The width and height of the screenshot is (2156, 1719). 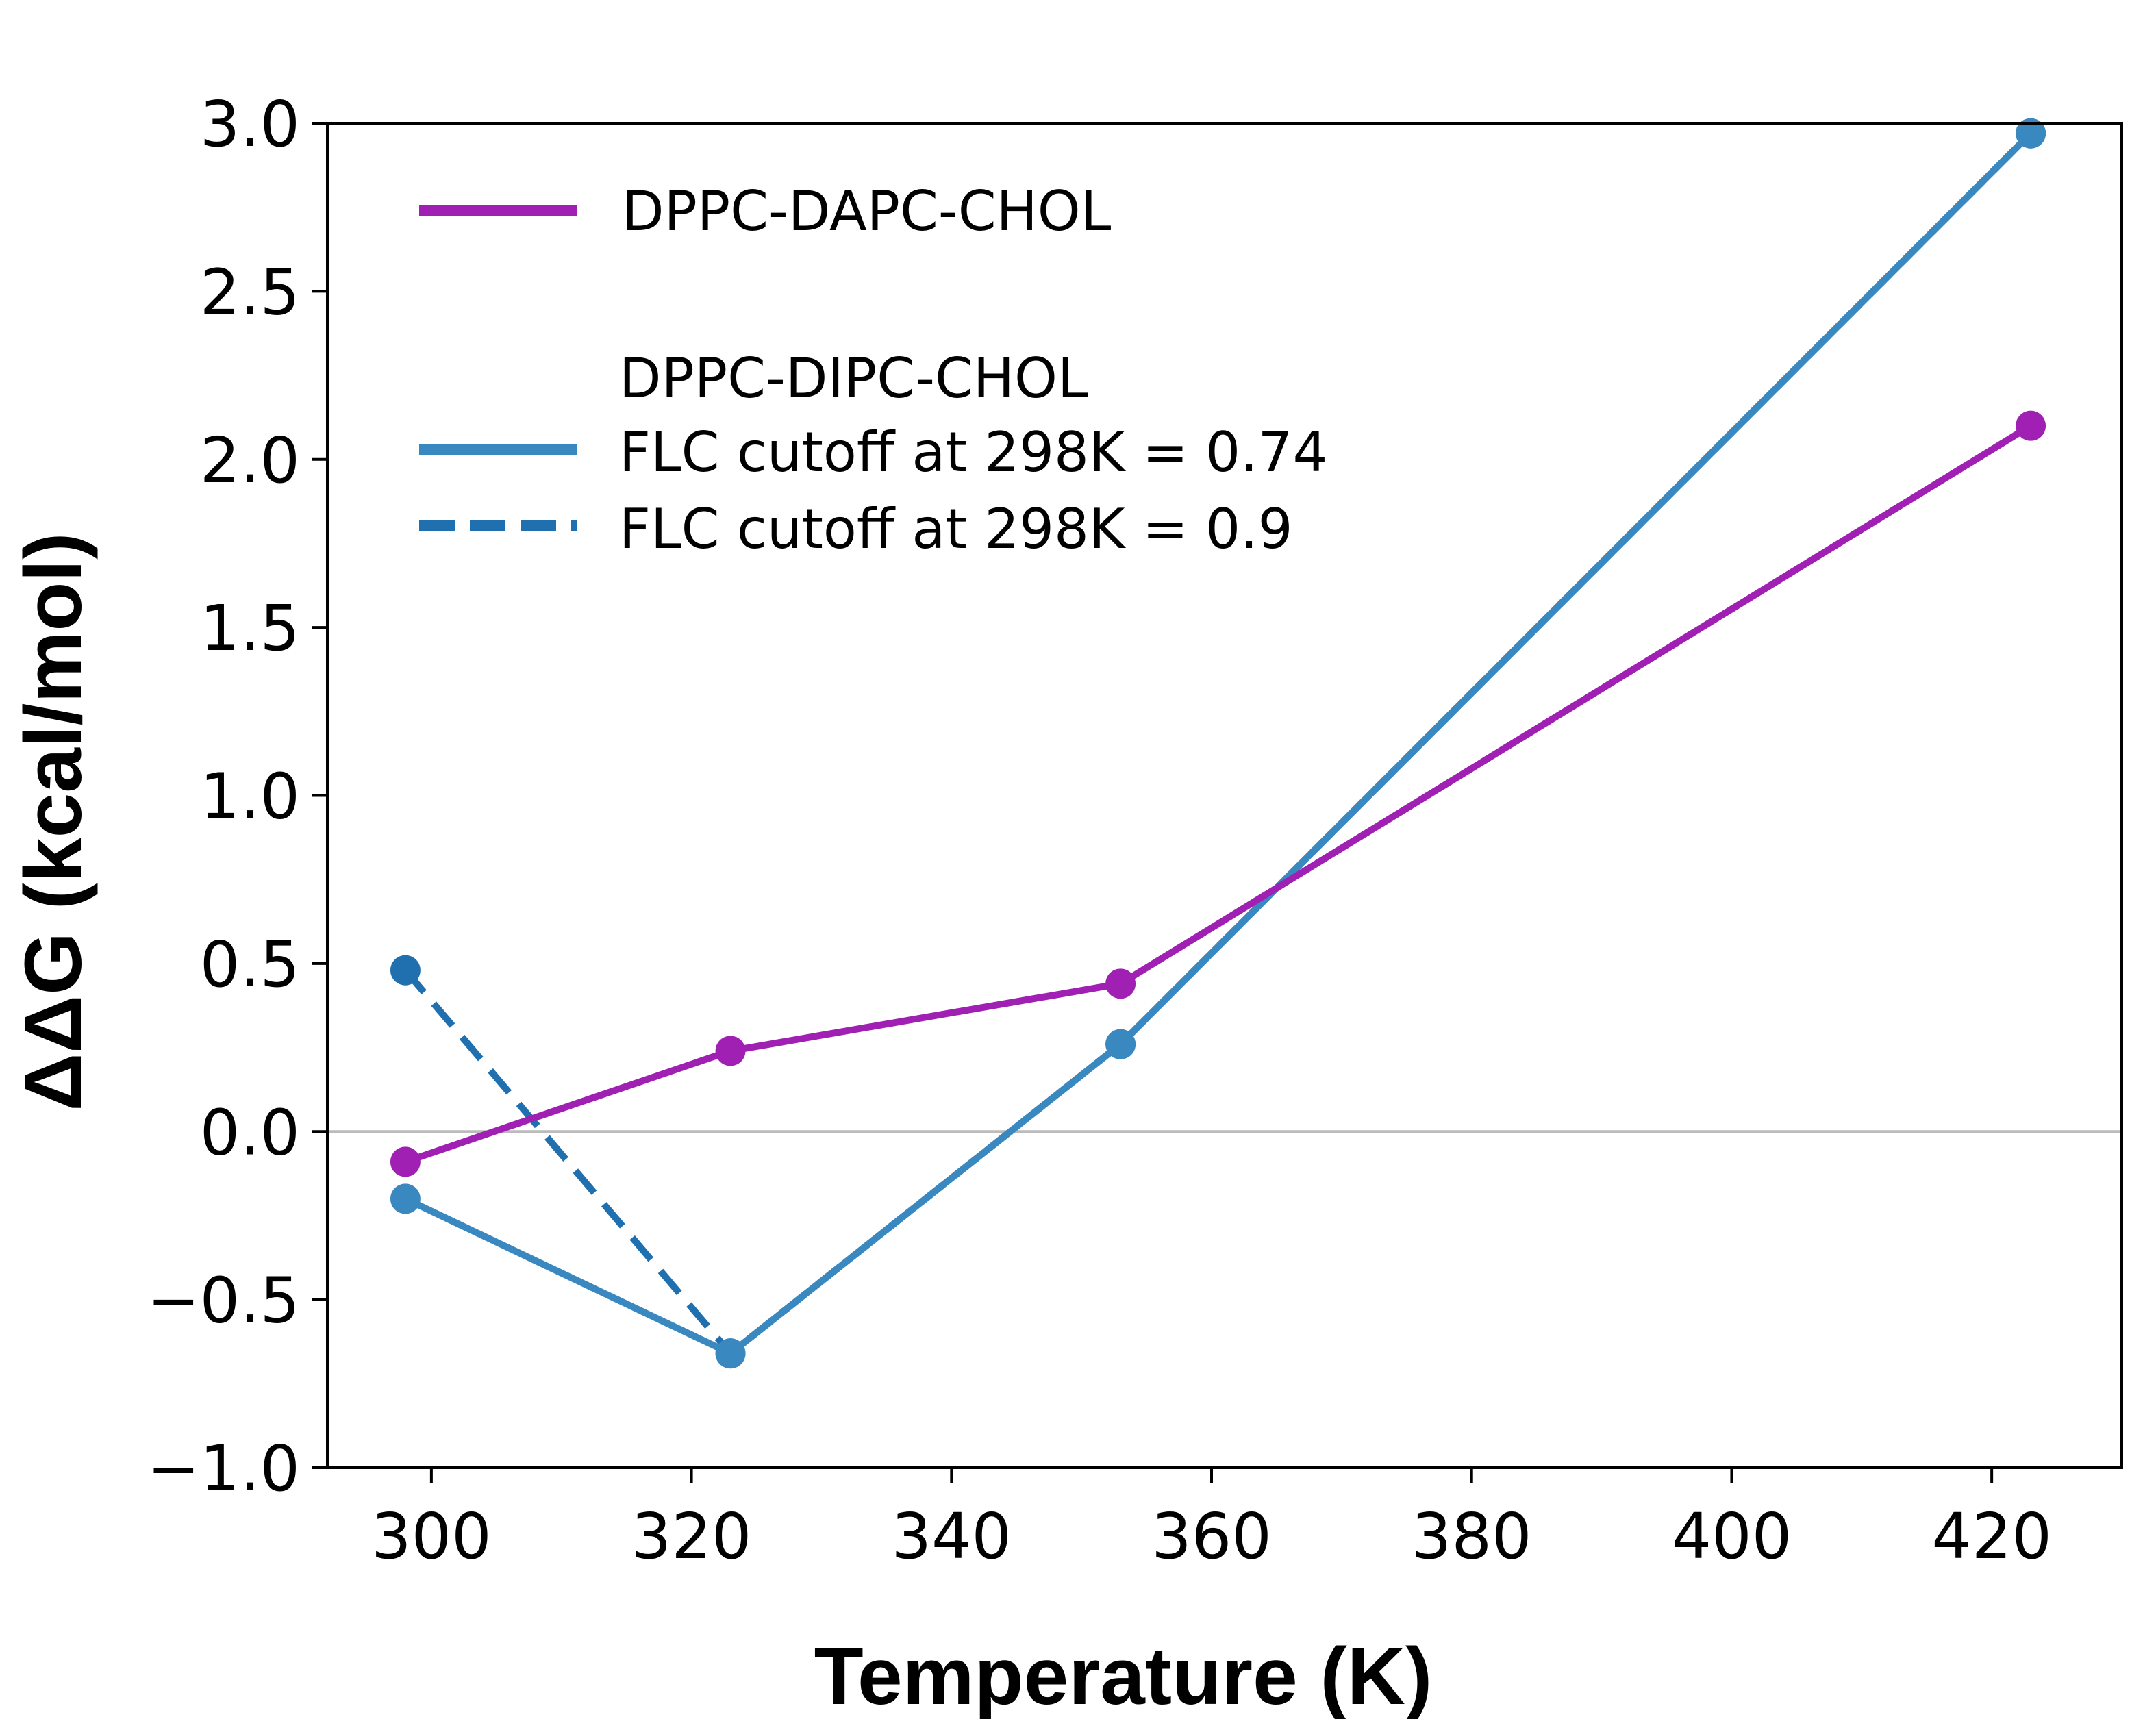 I want to click on y-tick-label: 3.0, so click(x=250, y=125).